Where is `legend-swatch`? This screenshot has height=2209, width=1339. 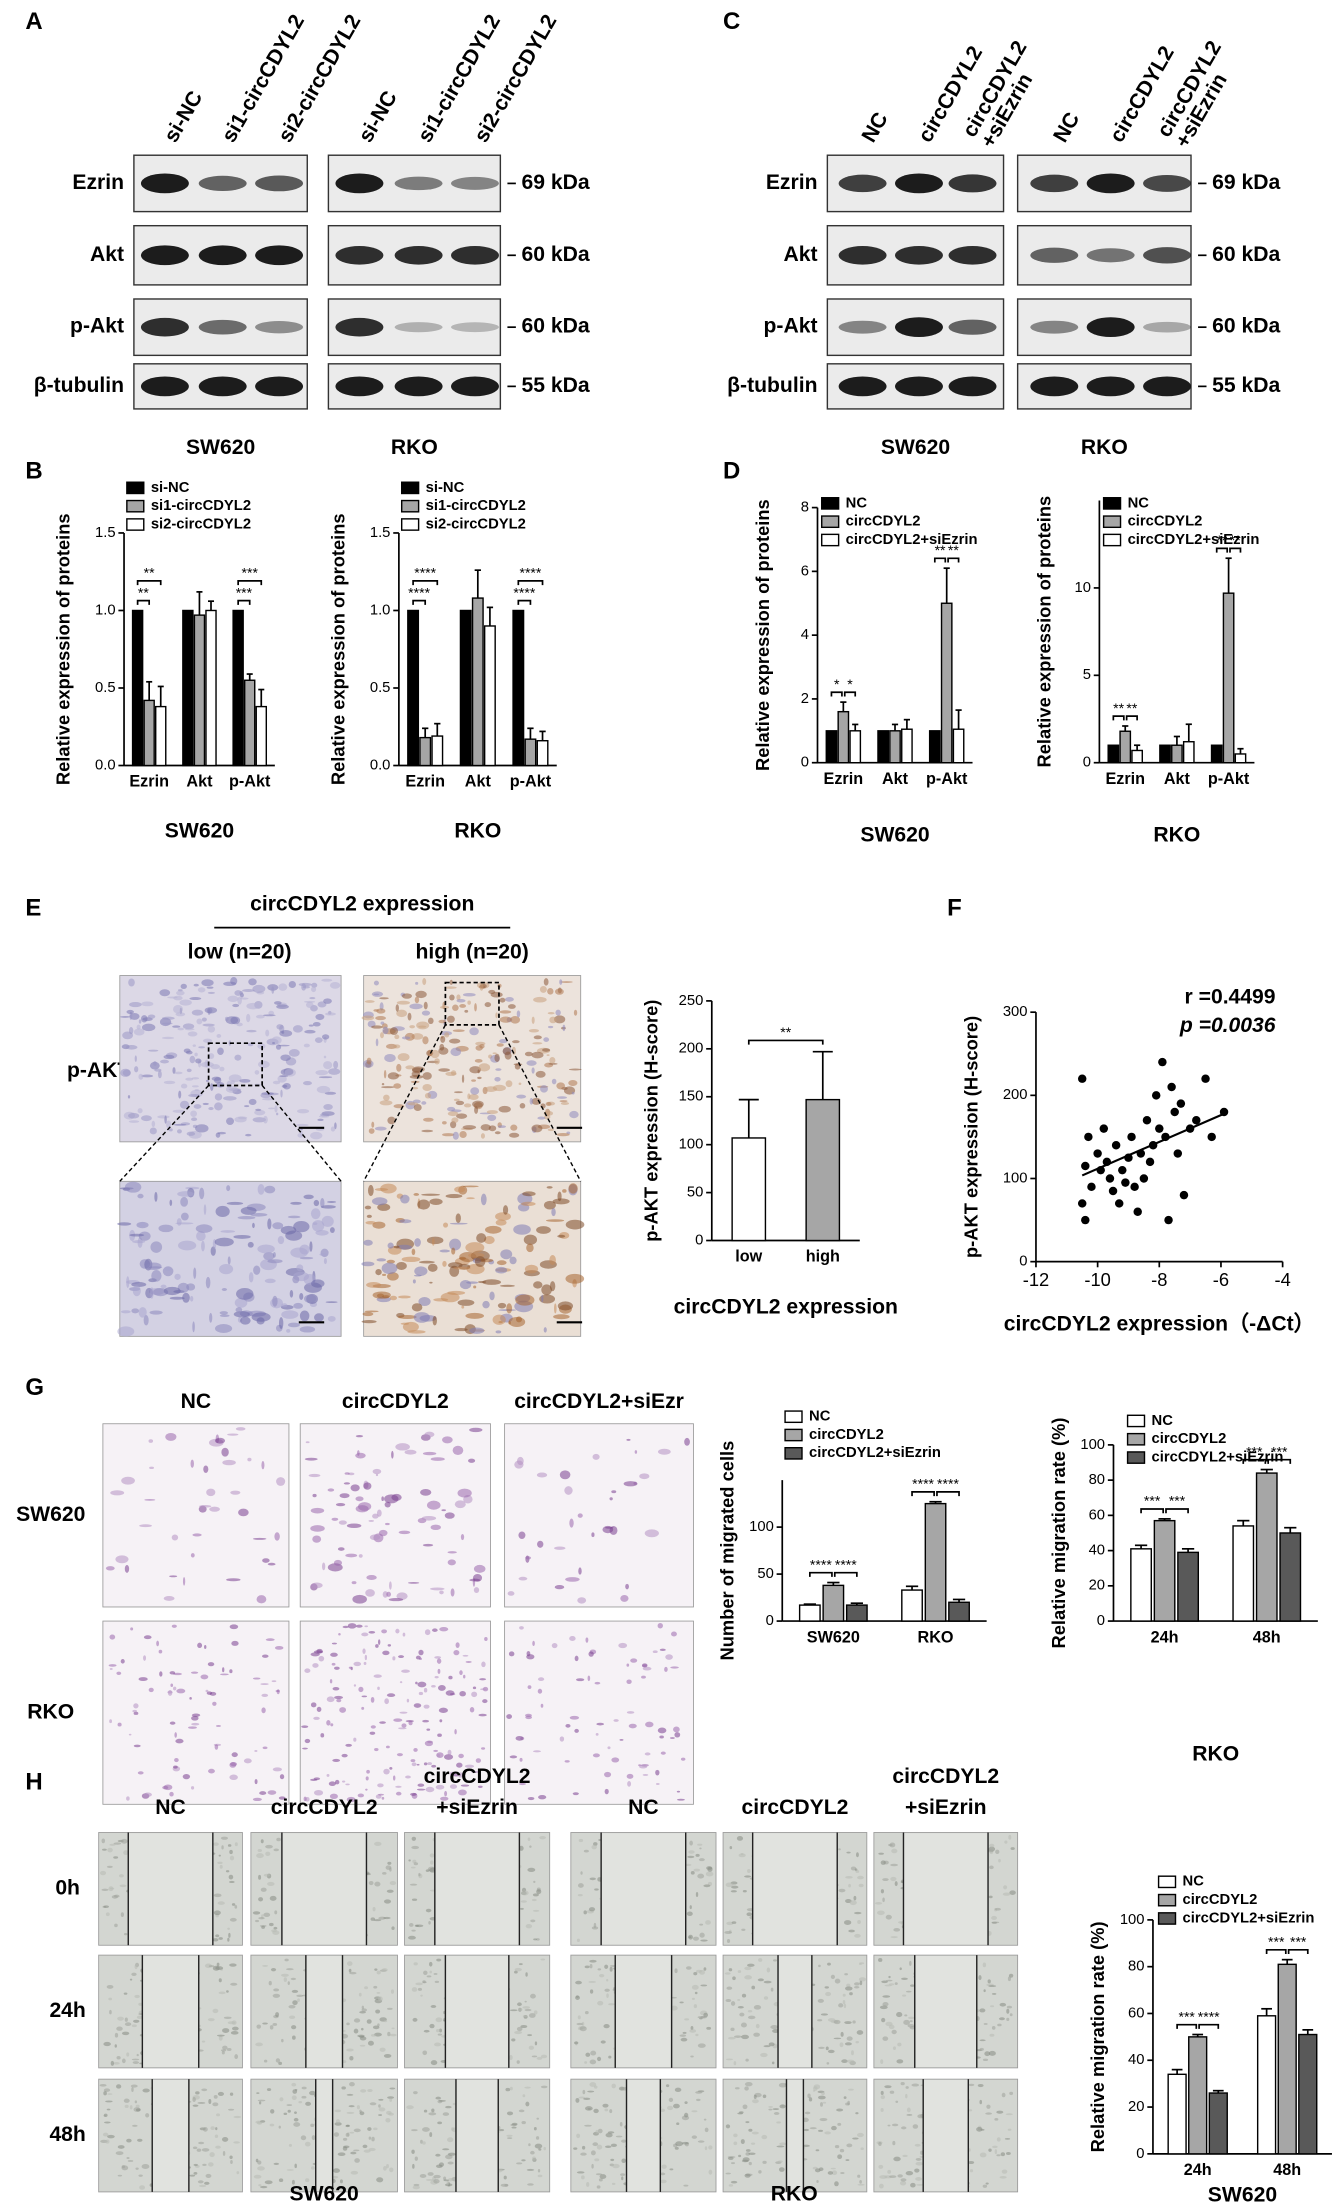 legend-swatch is located at coordinates (1112, 522).